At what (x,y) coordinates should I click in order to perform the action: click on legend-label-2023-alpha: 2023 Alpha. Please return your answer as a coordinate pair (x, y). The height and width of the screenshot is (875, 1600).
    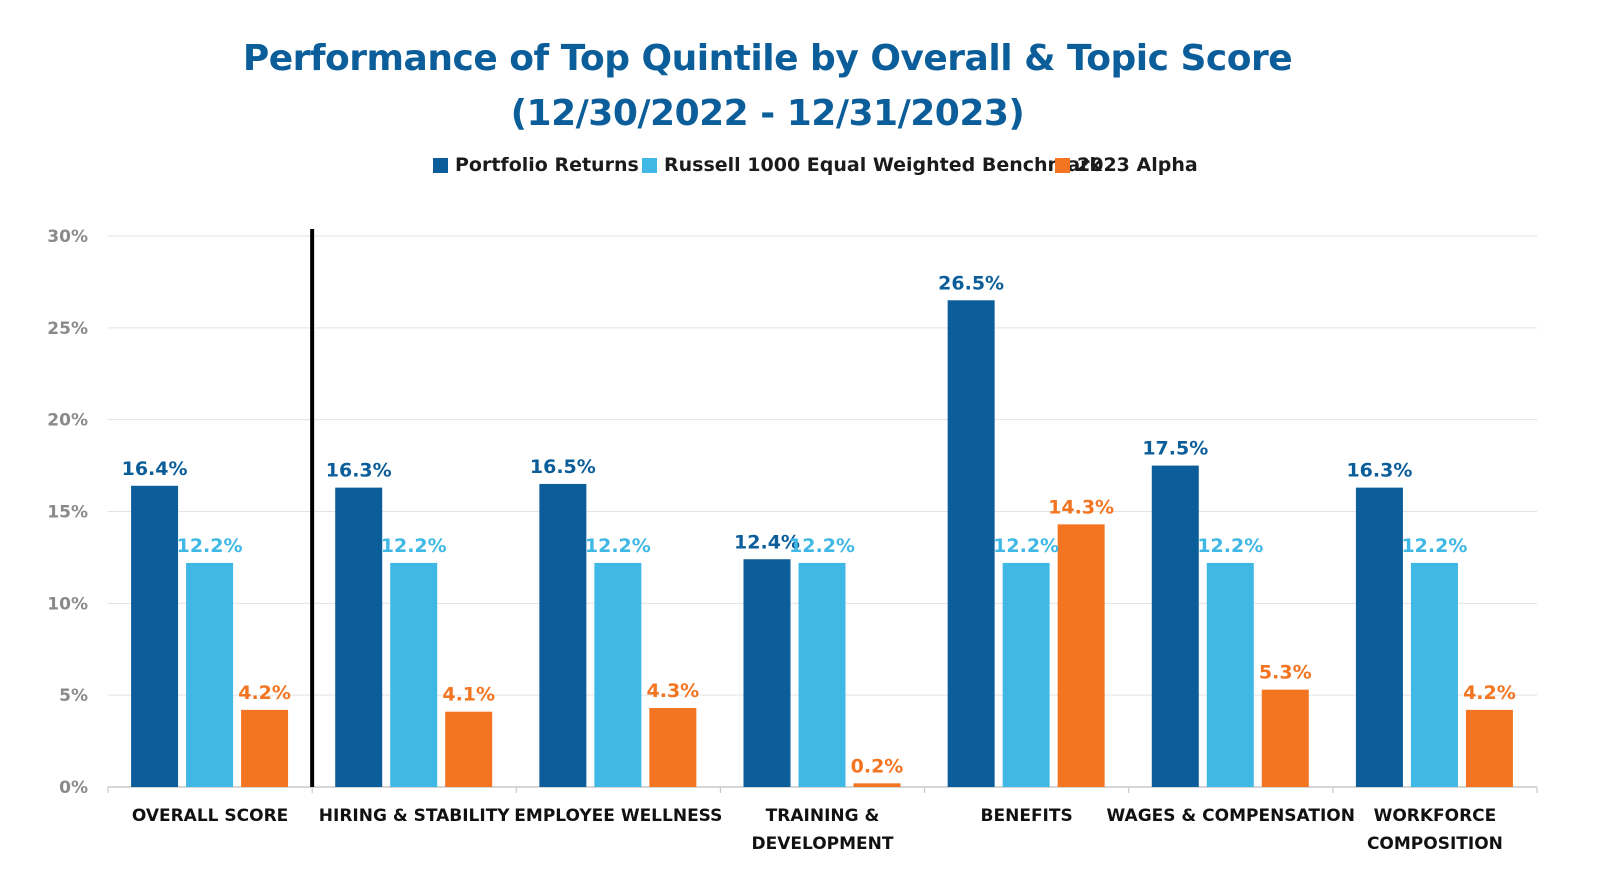
    Looking at the image, I should click on (1137, 165).